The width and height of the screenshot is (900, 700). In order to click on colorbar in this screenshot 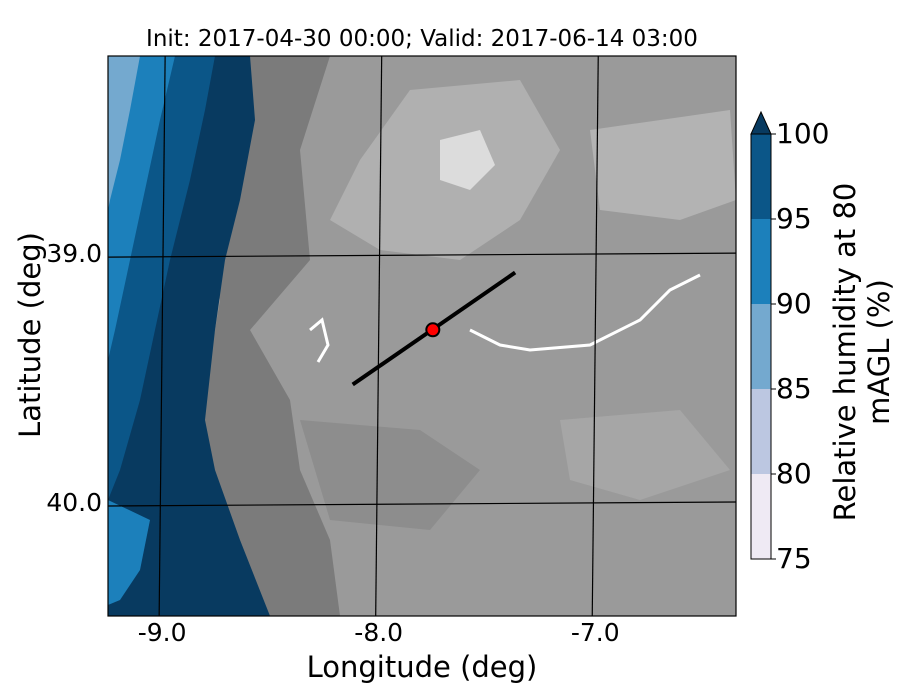, I will do `click(763, 335)`.